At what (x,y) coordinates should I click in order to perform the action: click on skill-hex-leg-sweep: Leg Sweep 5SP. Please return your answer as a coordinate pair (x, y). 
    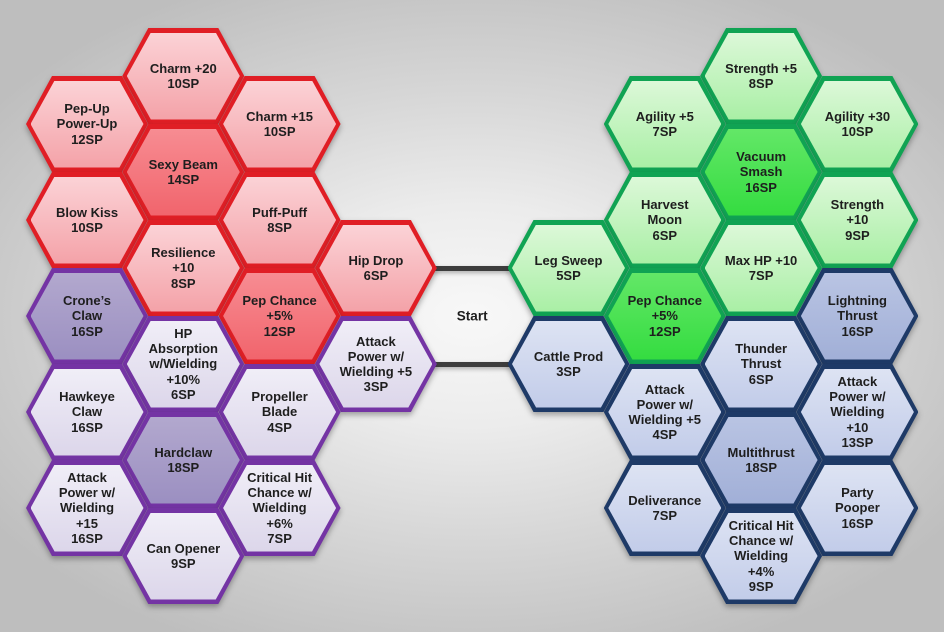
    Looking at the image, I should click on (568, 268).